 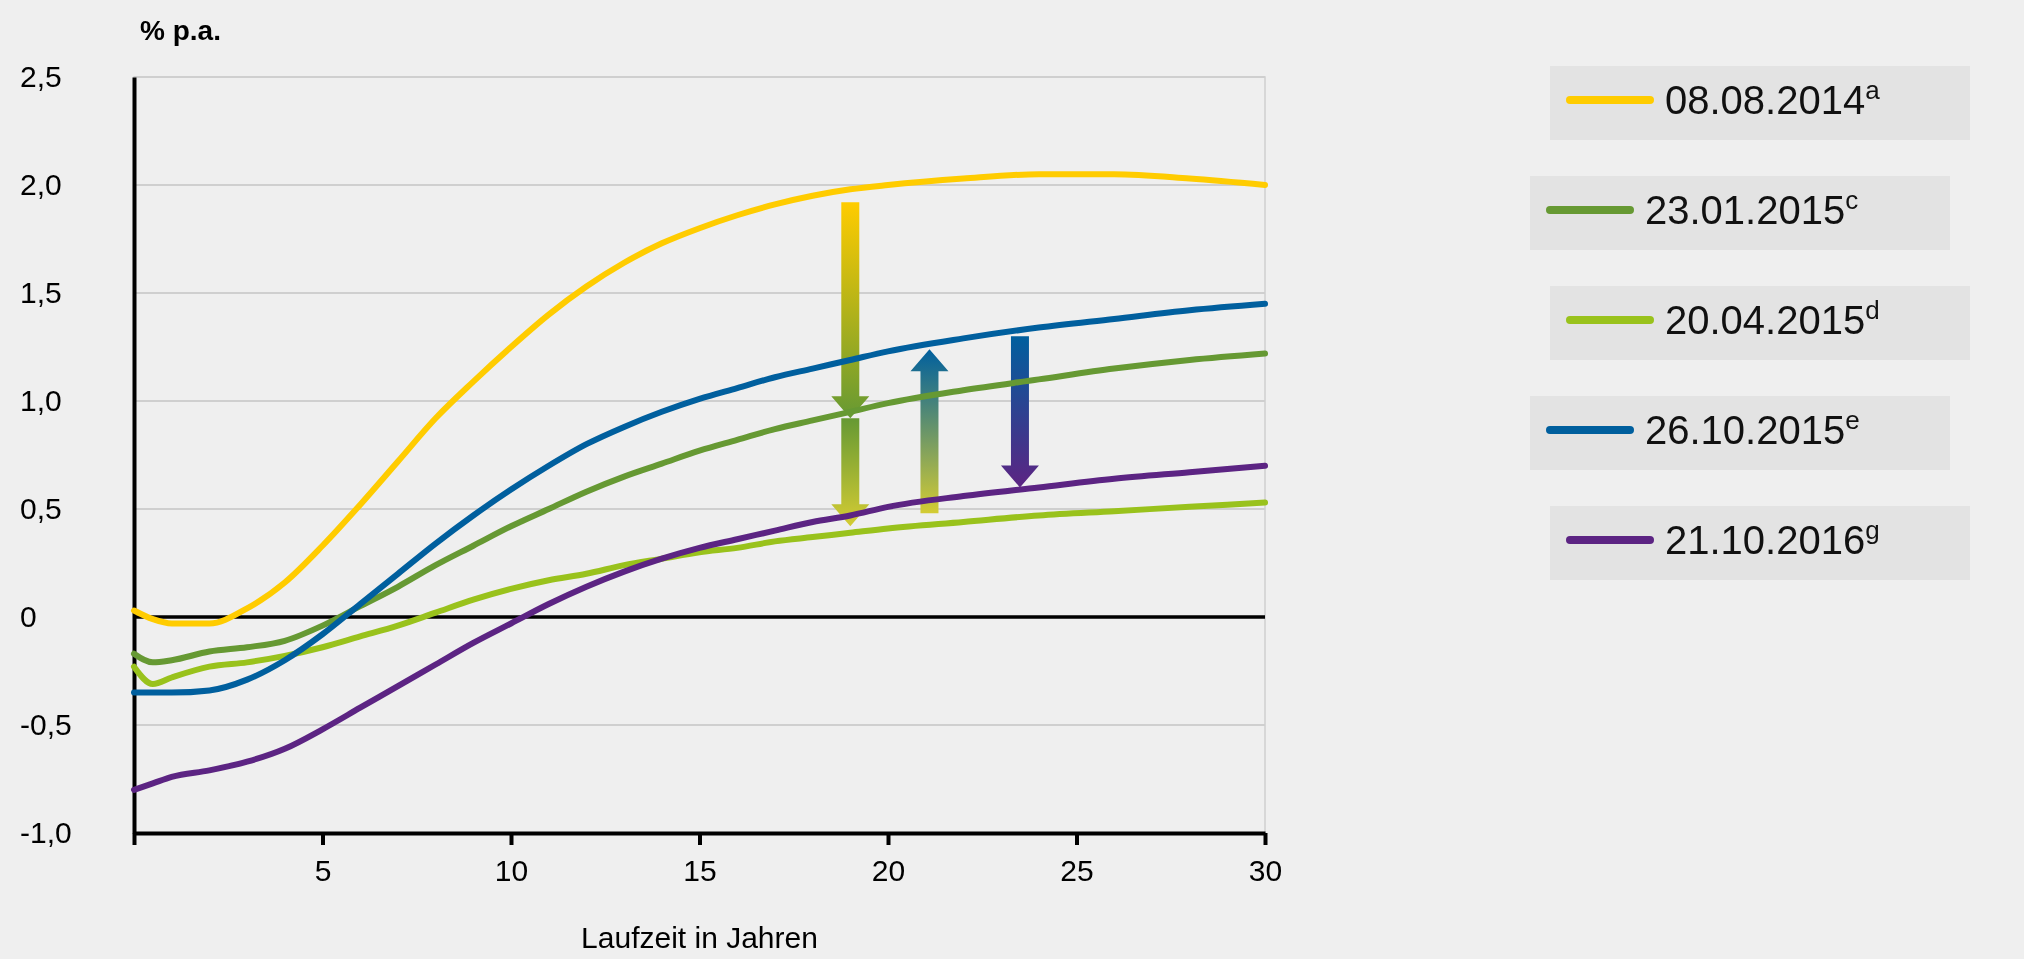 What do you see at coordinates (1773, 98) in the screenshot?
I see `legend-label: 08.08.2014$^{a}$` at bounding box center [1773, 98].